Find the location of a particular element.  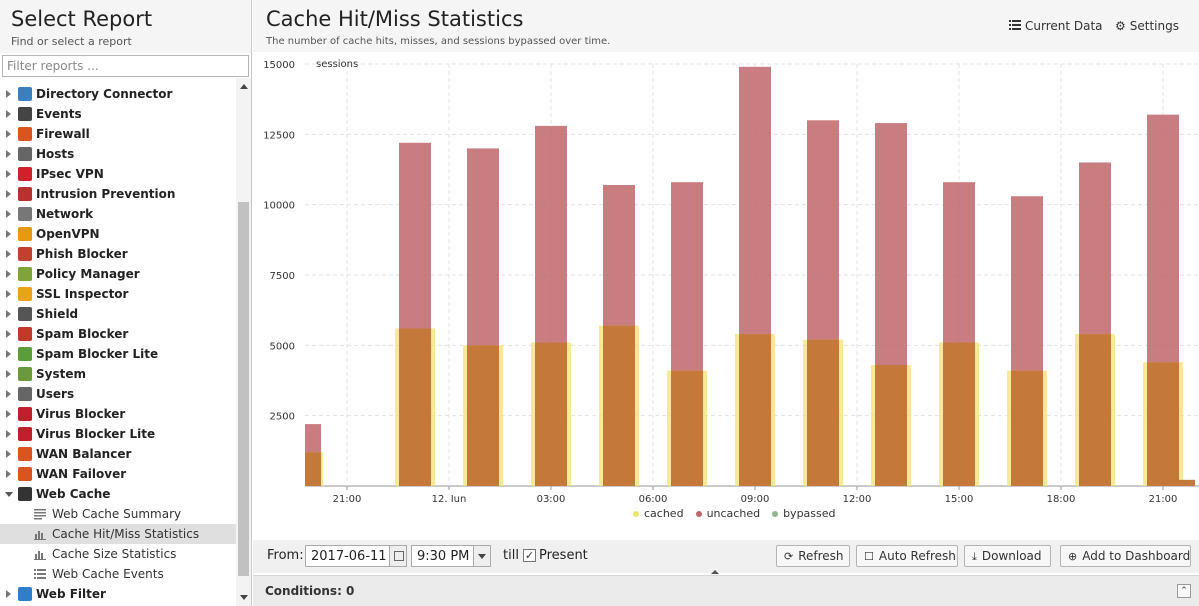

legend-item-bypassed: bypassed is located at coordinates (804, 513).